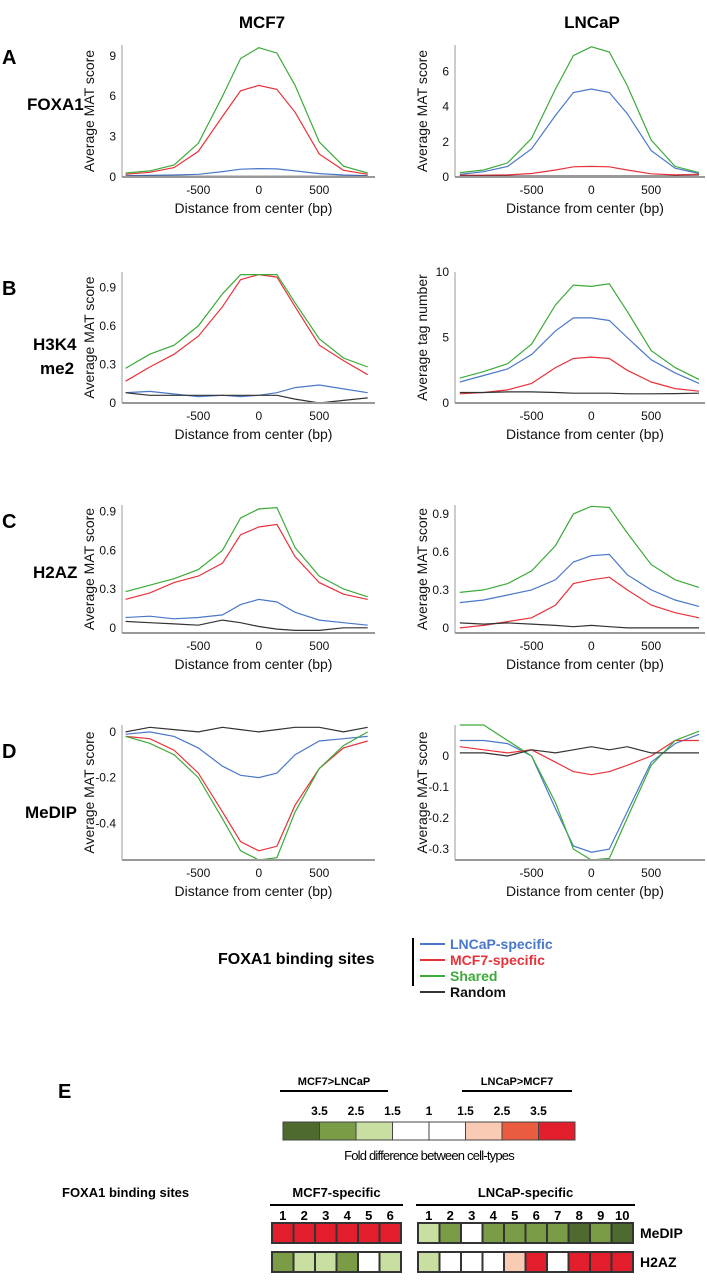 This screenshot has width=707, height=1280. Describe the element at coordinates (445, 142) in the screenshot. I see `y-tick-label: 2` at that location.